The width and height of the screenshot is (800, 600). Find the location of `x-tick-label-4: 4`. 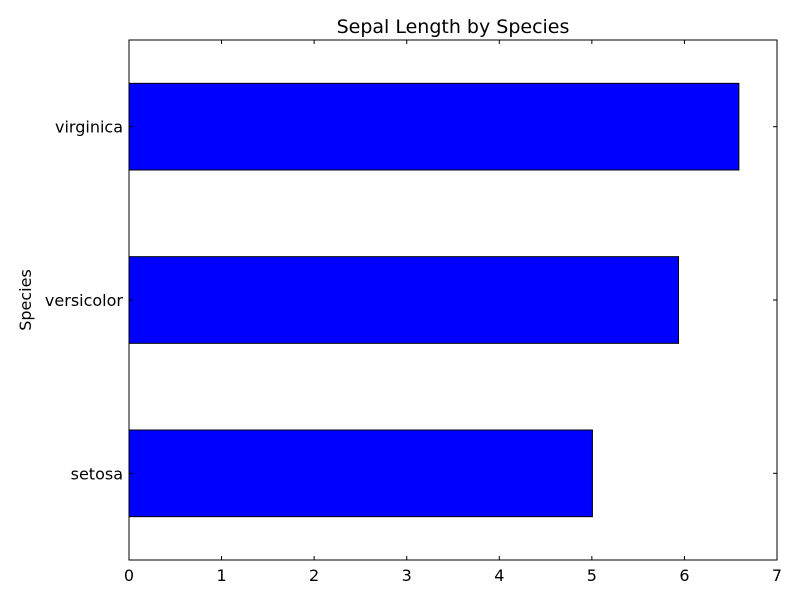

x-tick-label-4: 4 is located at coordinates (499, 575).